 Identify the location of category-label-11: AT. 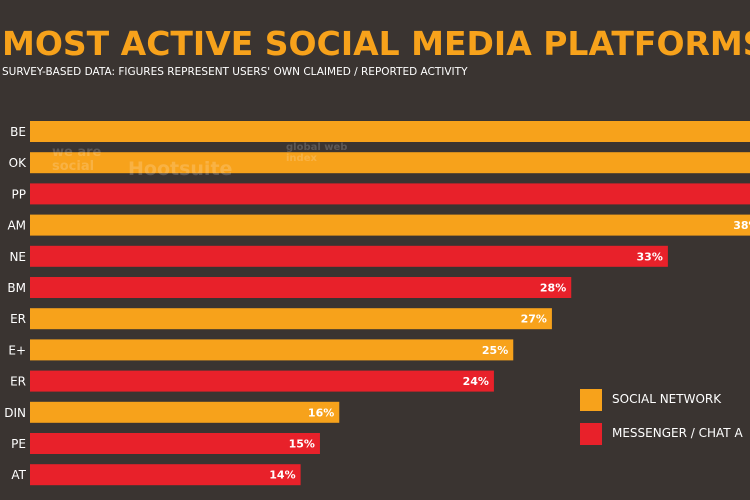
(18, 475).